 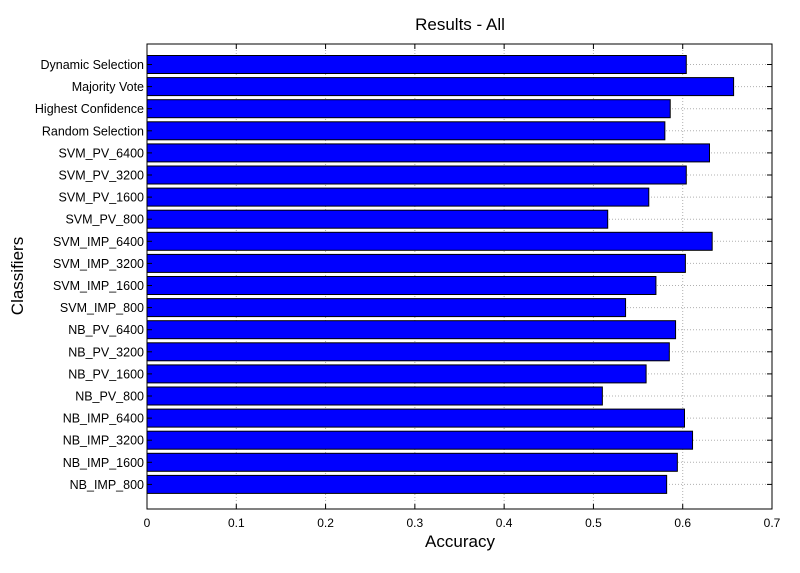 I want to click on x-tick-label: 0.1, so click(x=236, y=523).